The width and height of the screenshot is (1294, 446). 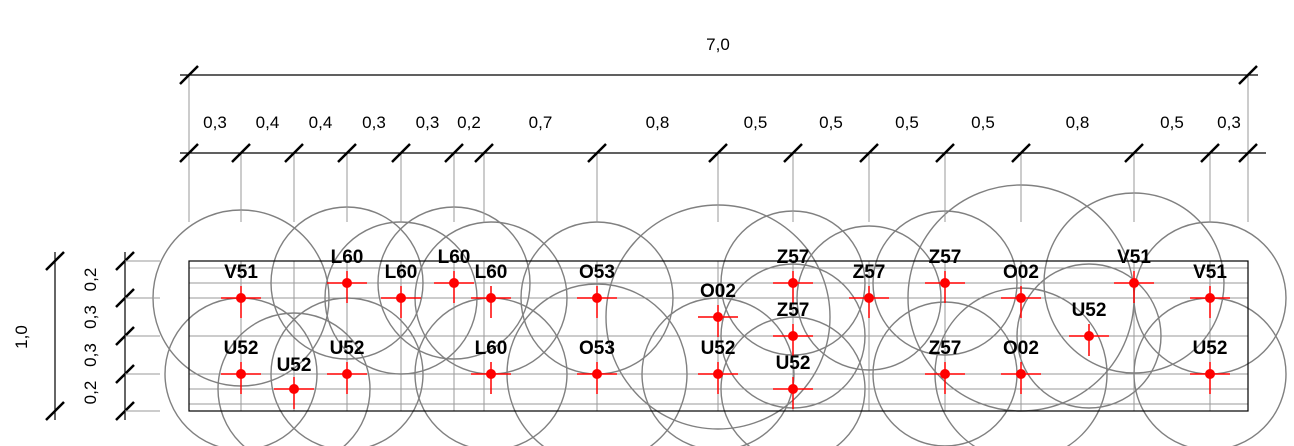 What do you see at coordinates (90, 317) in the screenshot?
I see `segment-height-label: 0,3` at bounding box center [90, 317].